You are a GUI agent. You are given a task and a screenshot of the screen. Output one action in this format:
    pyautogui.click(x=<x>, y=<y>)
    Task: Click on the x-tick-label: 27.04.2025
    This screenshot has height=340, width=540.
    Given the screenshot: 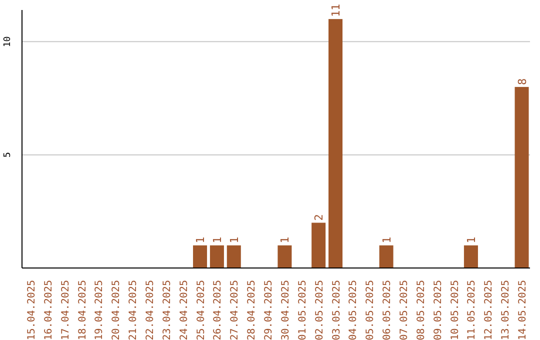 What is the action you would take?
    pyautogui.click(x=235, y=310)
    